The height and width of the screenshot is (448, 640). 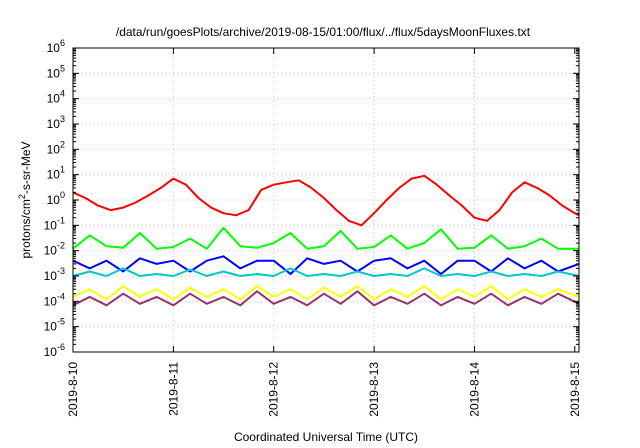 I want to click on y-tick-label-exp: 4, so click(x=62, y=94).